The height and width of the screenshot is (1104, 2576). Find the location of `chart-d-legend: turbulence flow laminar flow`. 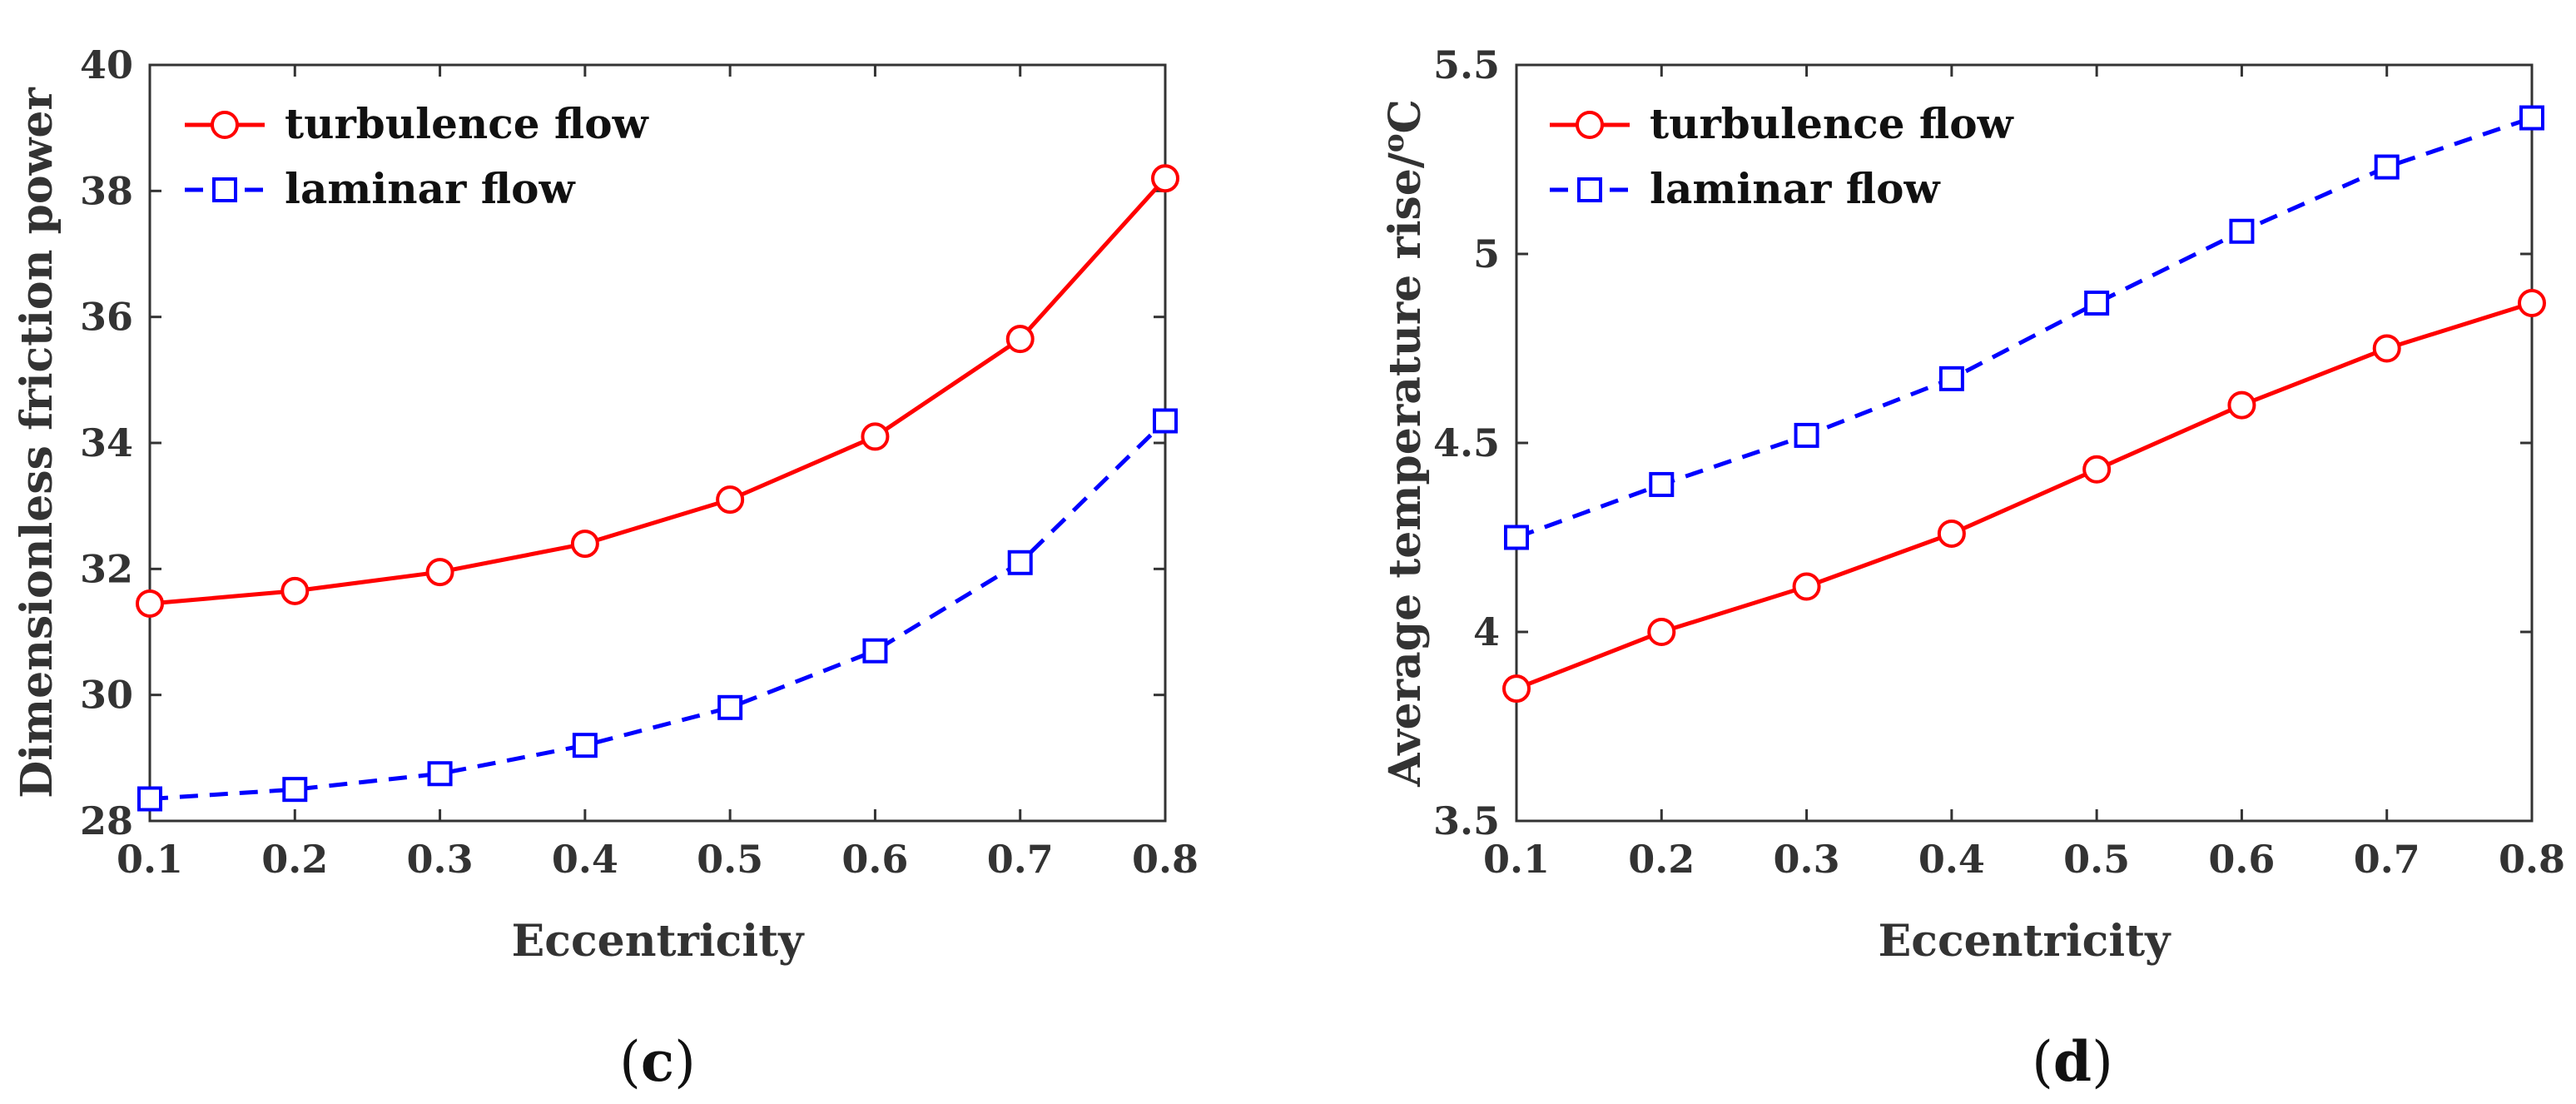

chart-d-legend: turbulence flow laminar flow is located at coordinates (1782, 156).